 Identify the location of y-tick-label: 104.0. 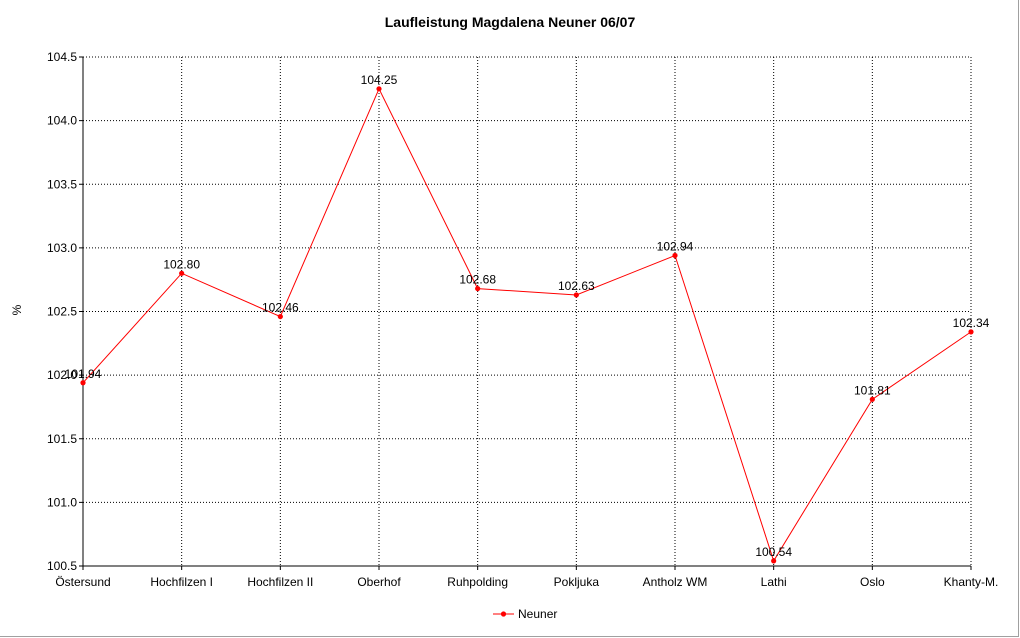
(62, 121).